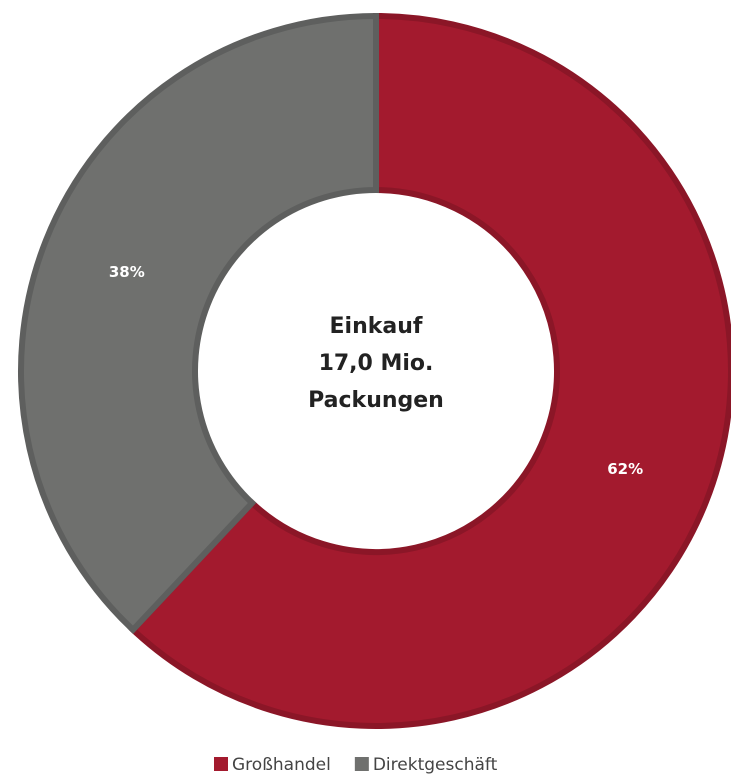 Image resolution: width=731 pixels, height=776 pixels. Describe the element at coordinates (281, 765) in the screenshot. I see `legend-label: Großhandel` at that location.